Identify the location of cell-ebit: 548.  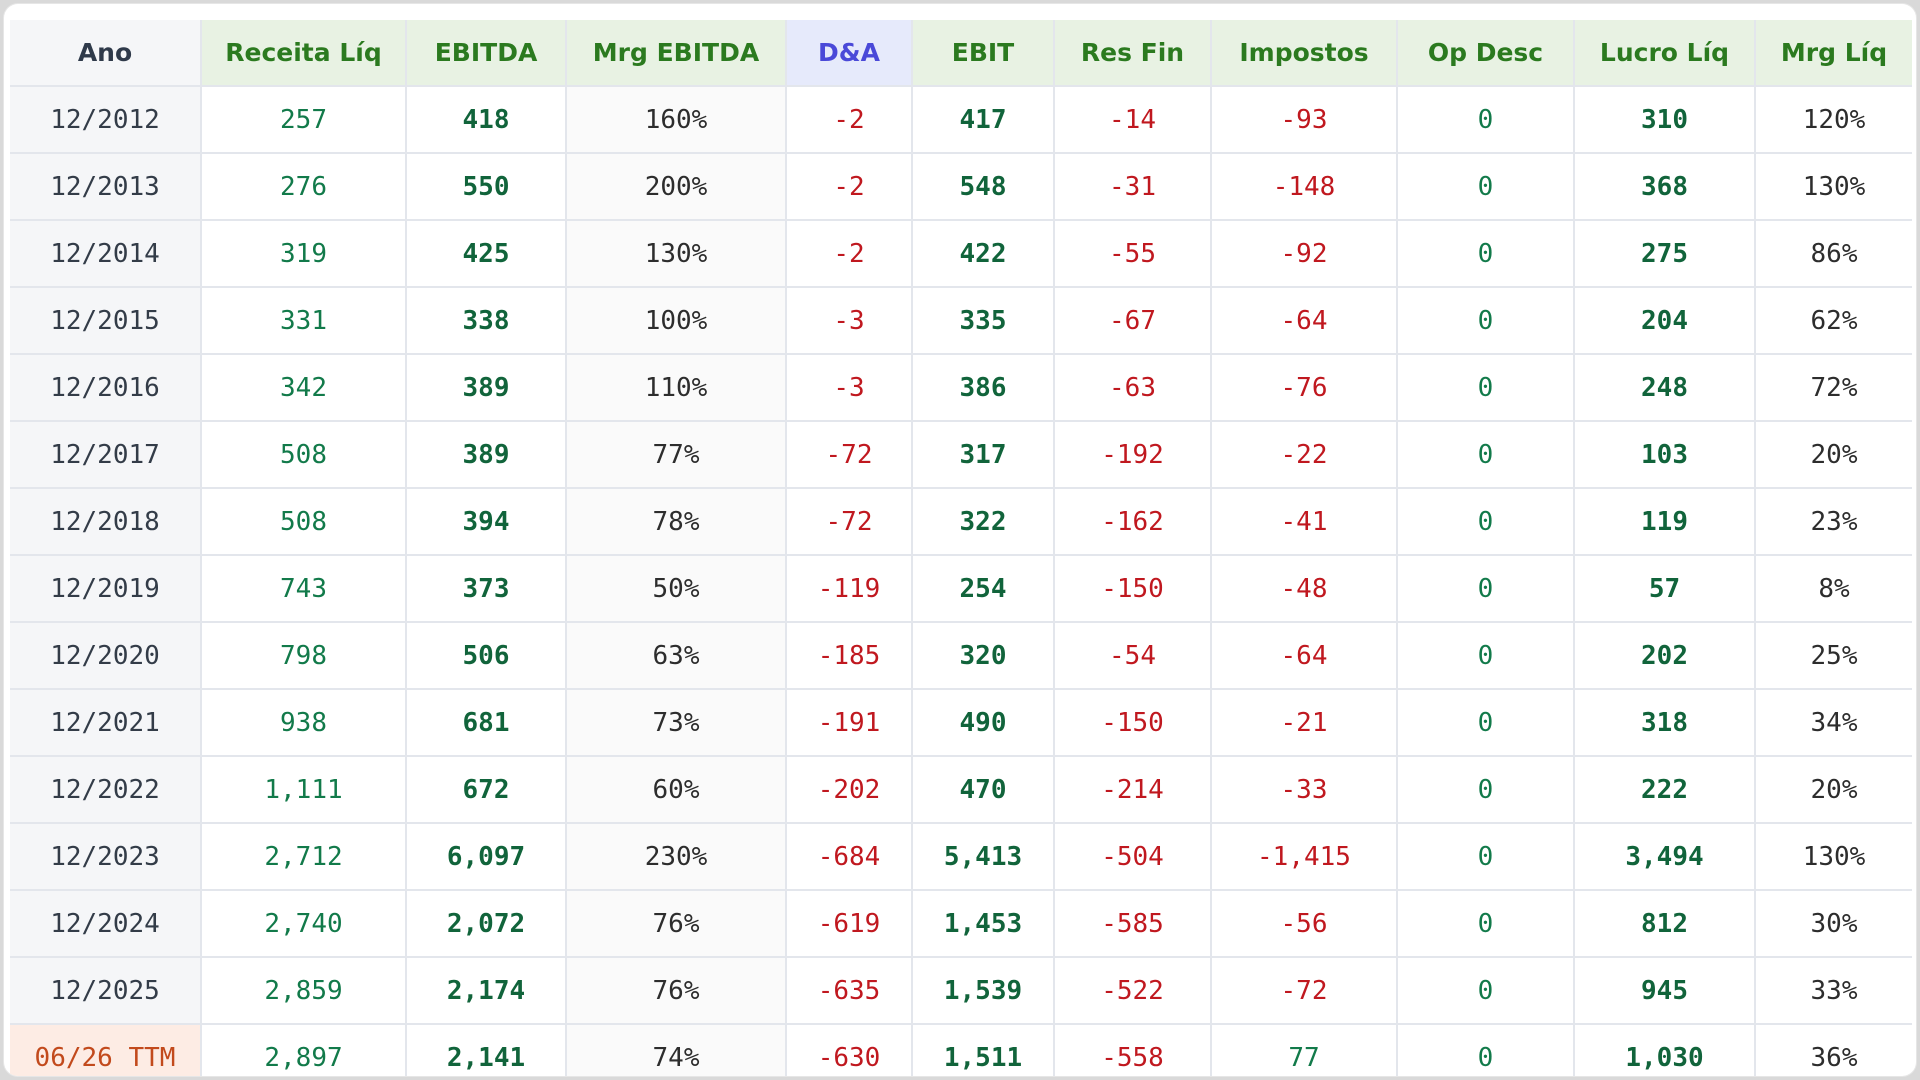
(983, 187).